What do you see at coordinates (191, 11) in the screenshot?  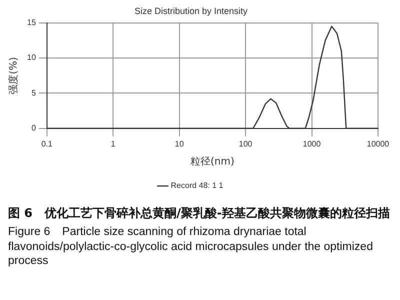 I see `chart-title: Size Distribution by Intensity` at bounding box center [191, 11].